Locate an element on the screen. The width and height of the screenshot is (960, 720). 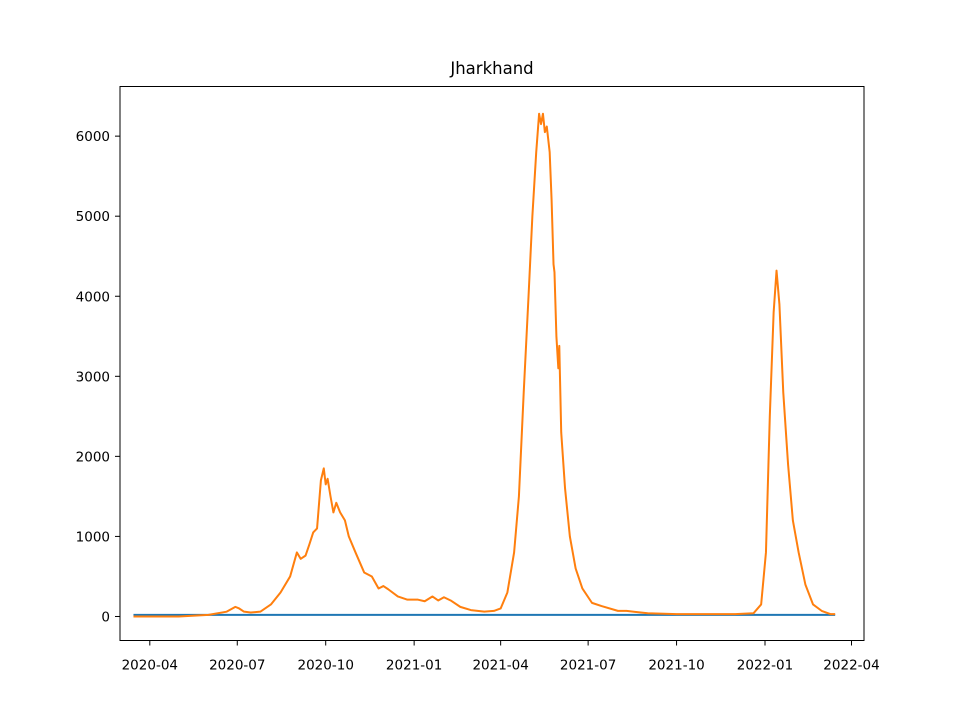
y-tick-label-3: 3000 is located at coordinates (93, 377).